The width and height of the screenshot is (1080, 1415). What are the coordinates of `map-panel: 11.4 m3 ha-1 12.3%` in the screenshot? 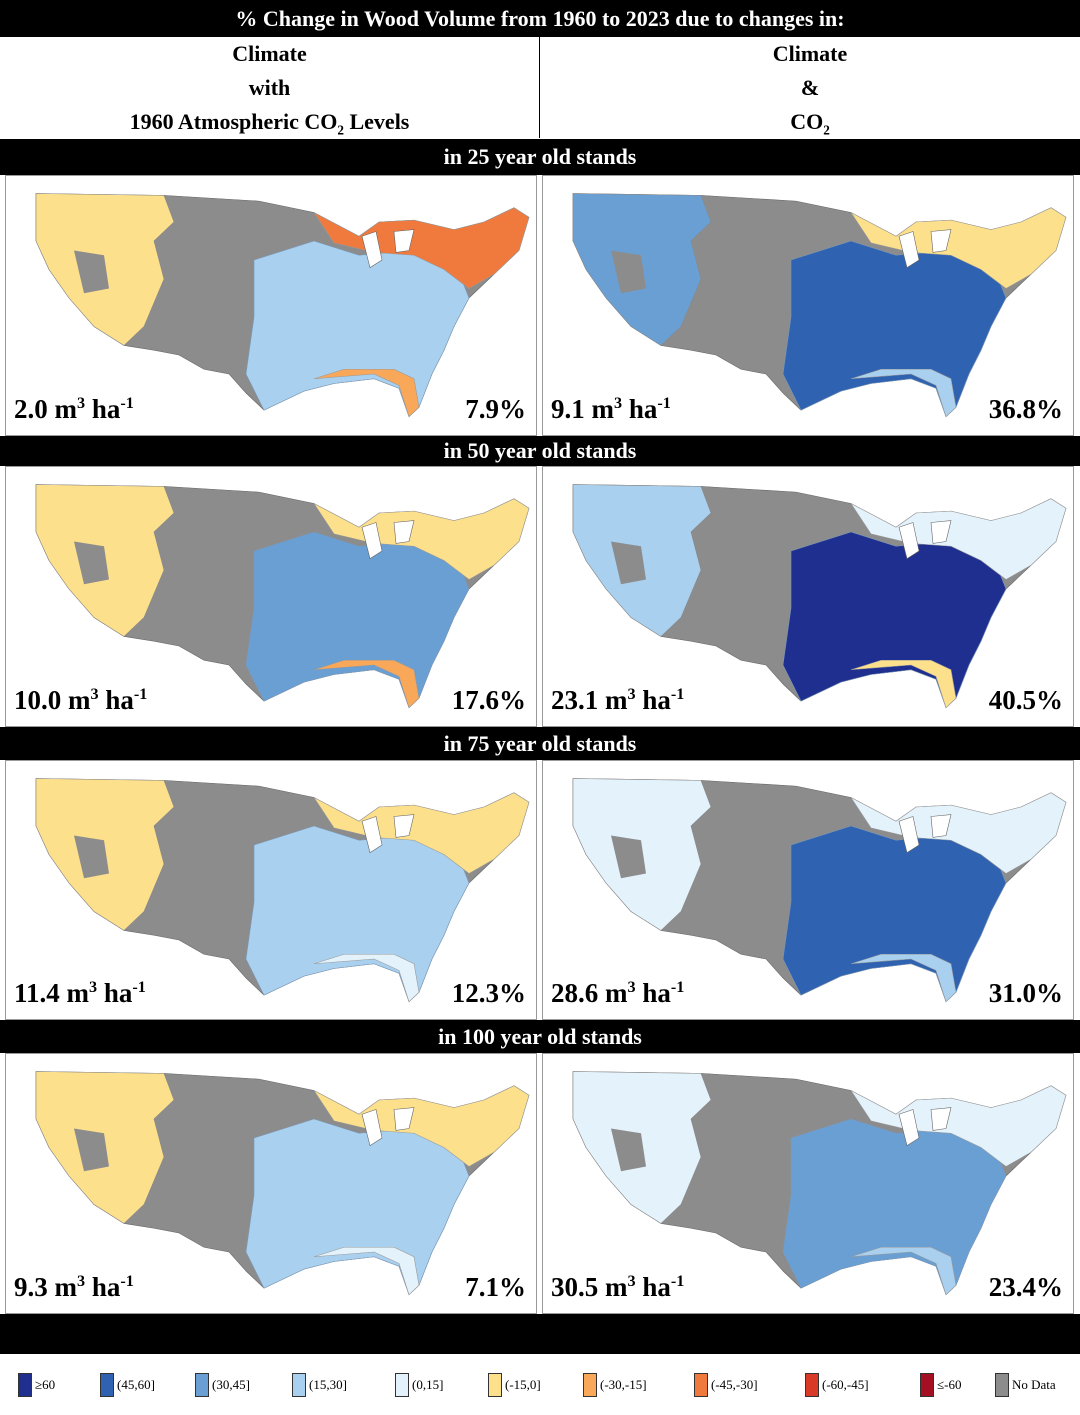 It's located at (271, 890).